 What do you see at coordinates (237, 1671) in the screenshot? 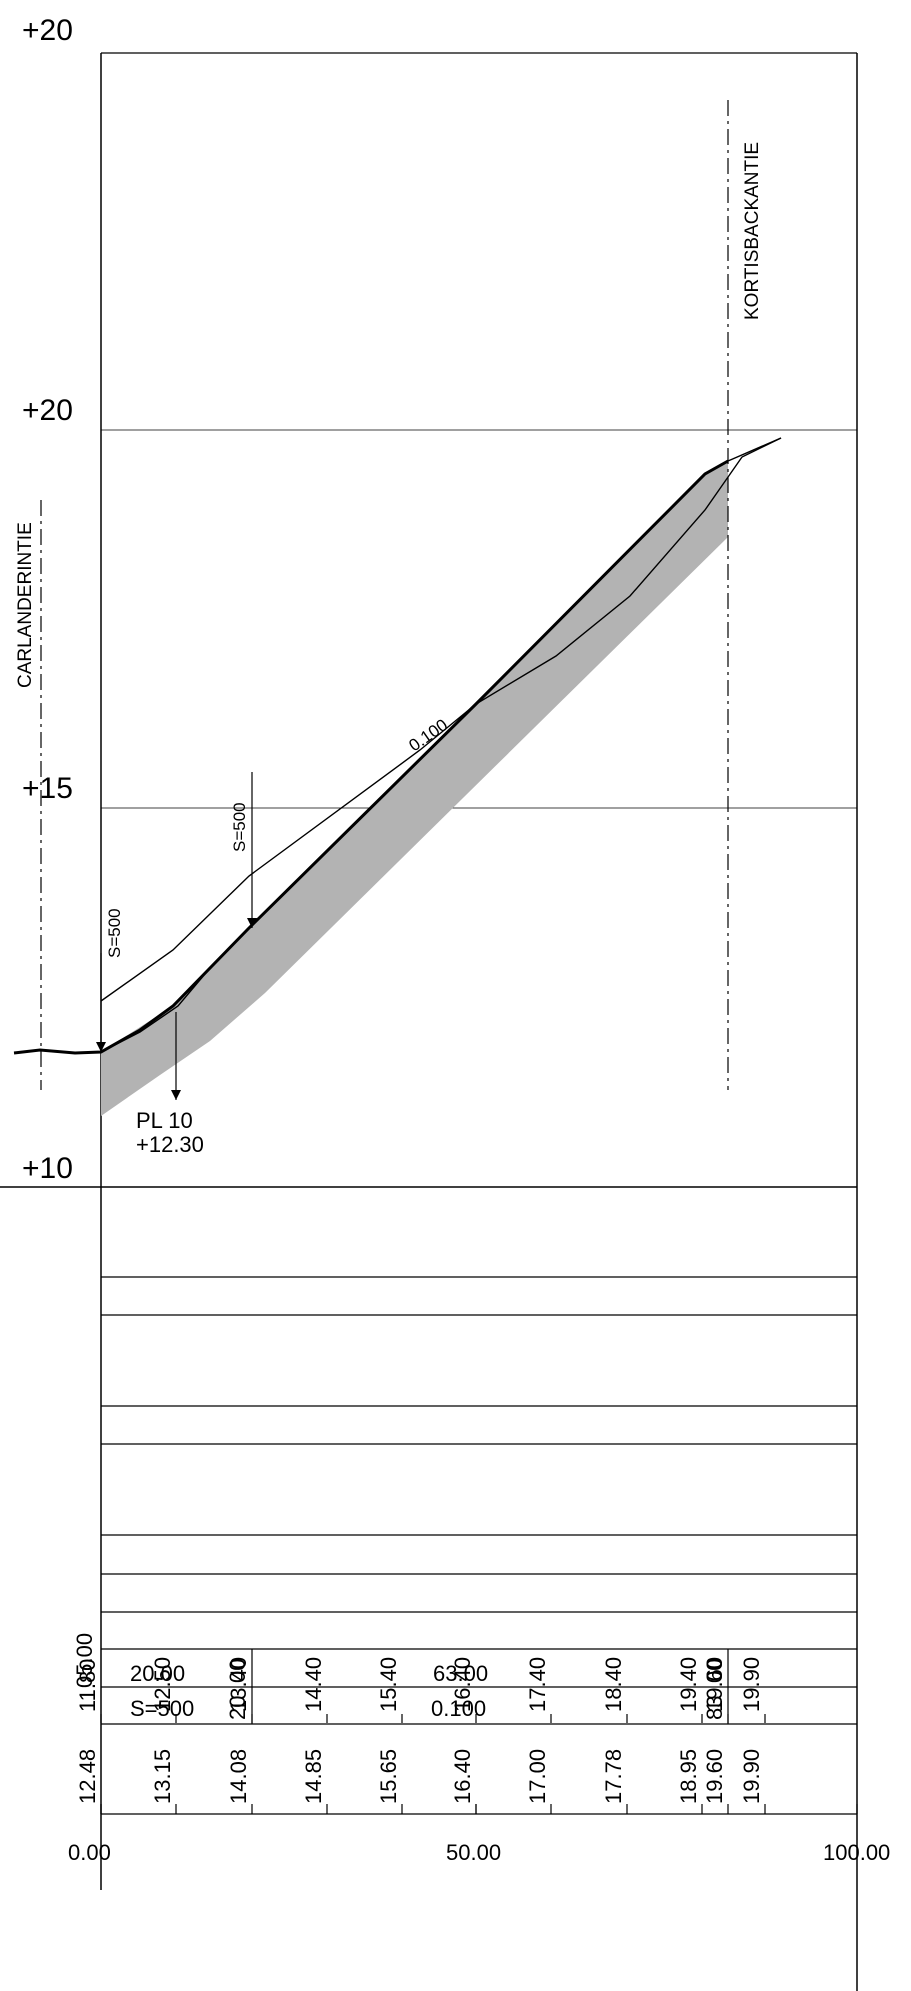
I see `length-tick1-label: 00` at bounding box center [237, 1671].